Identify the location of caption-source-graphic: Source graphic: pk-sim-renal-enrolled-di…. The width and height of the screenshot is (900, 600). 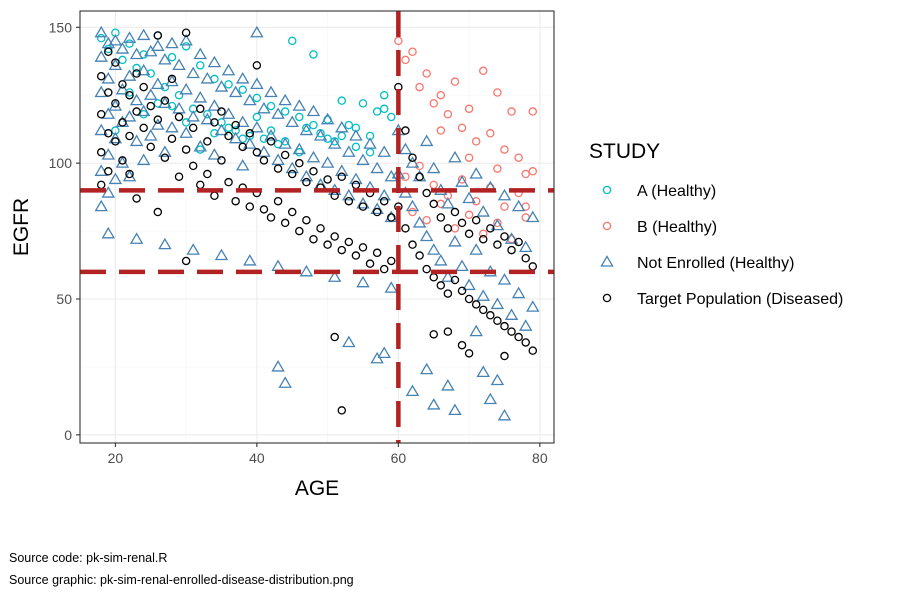
(181, 580).